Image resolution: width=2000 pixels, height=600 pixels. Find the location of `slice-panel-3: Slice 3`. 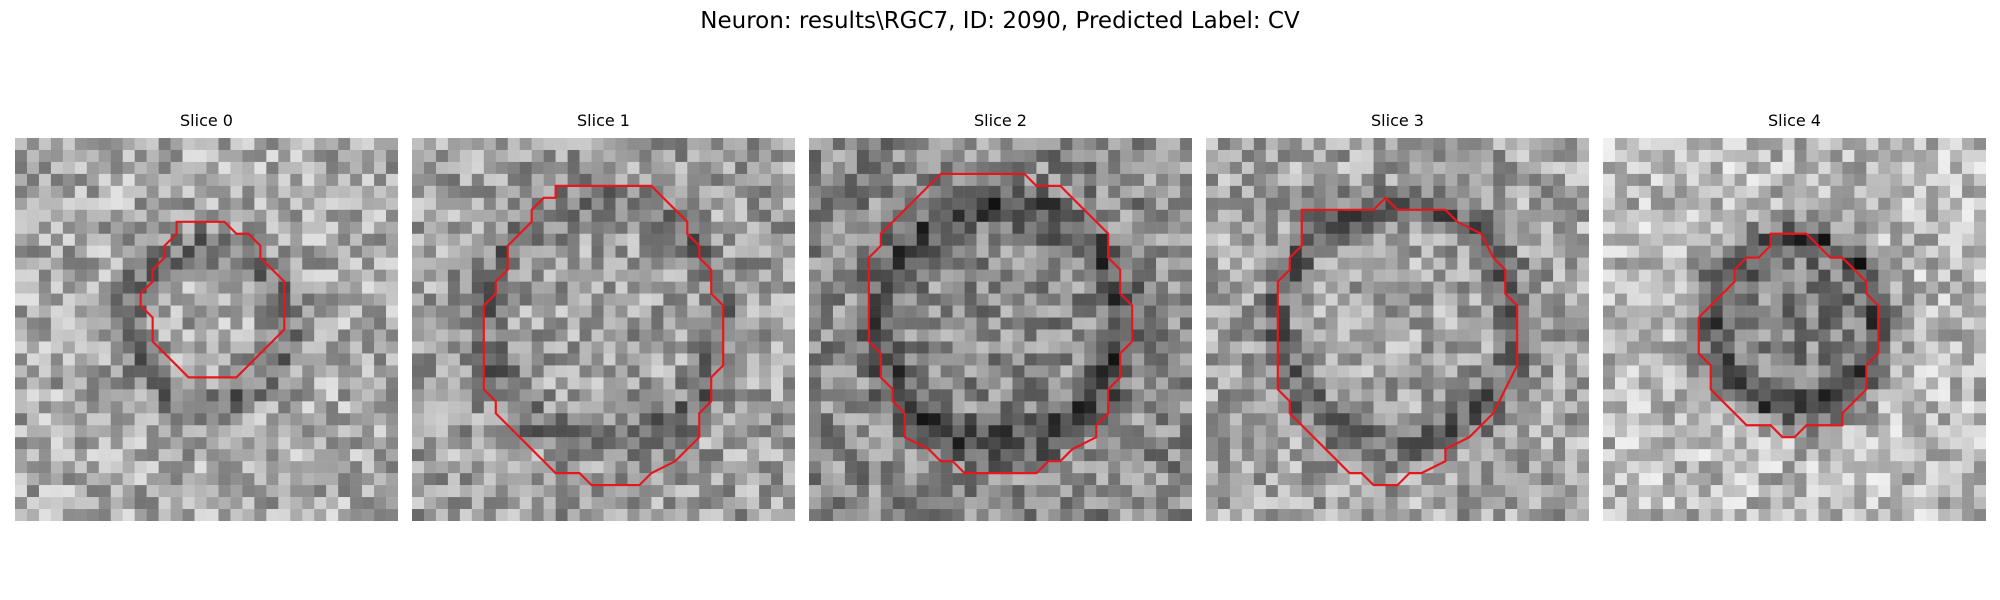

slice-panel-3: Slice 3 is located at coordinates (1397, 315).